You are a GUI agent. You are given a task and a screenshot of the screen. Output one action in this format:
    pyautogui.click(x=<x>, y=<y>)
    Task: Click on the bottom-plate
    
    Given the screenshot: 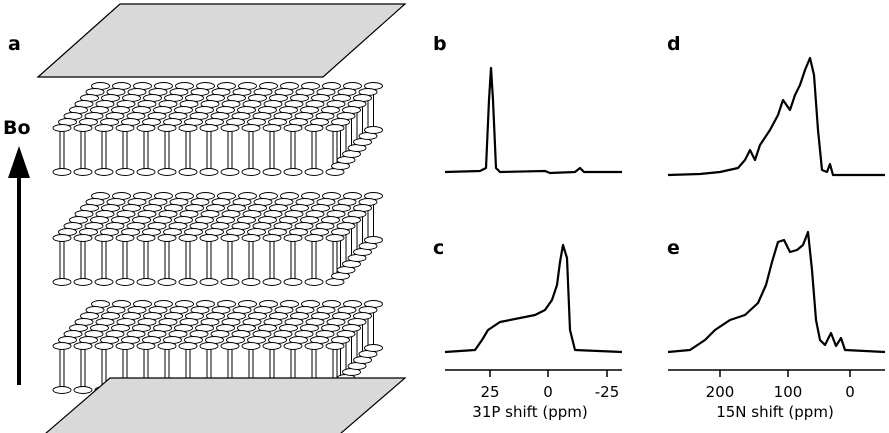 What is the action you would take?
    pyautogui.click(x=226, y=405)
    